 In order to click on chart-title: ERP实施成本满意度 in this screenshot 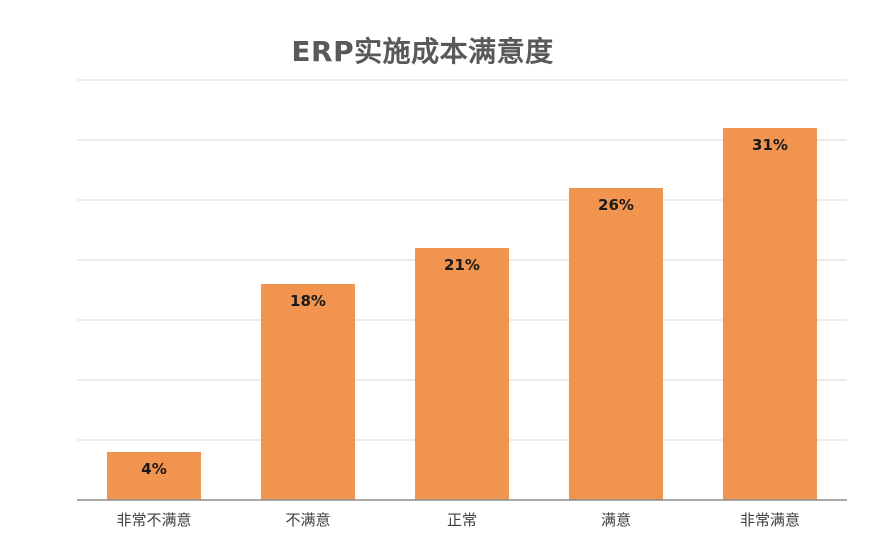, I will do `click(422, 51)`.